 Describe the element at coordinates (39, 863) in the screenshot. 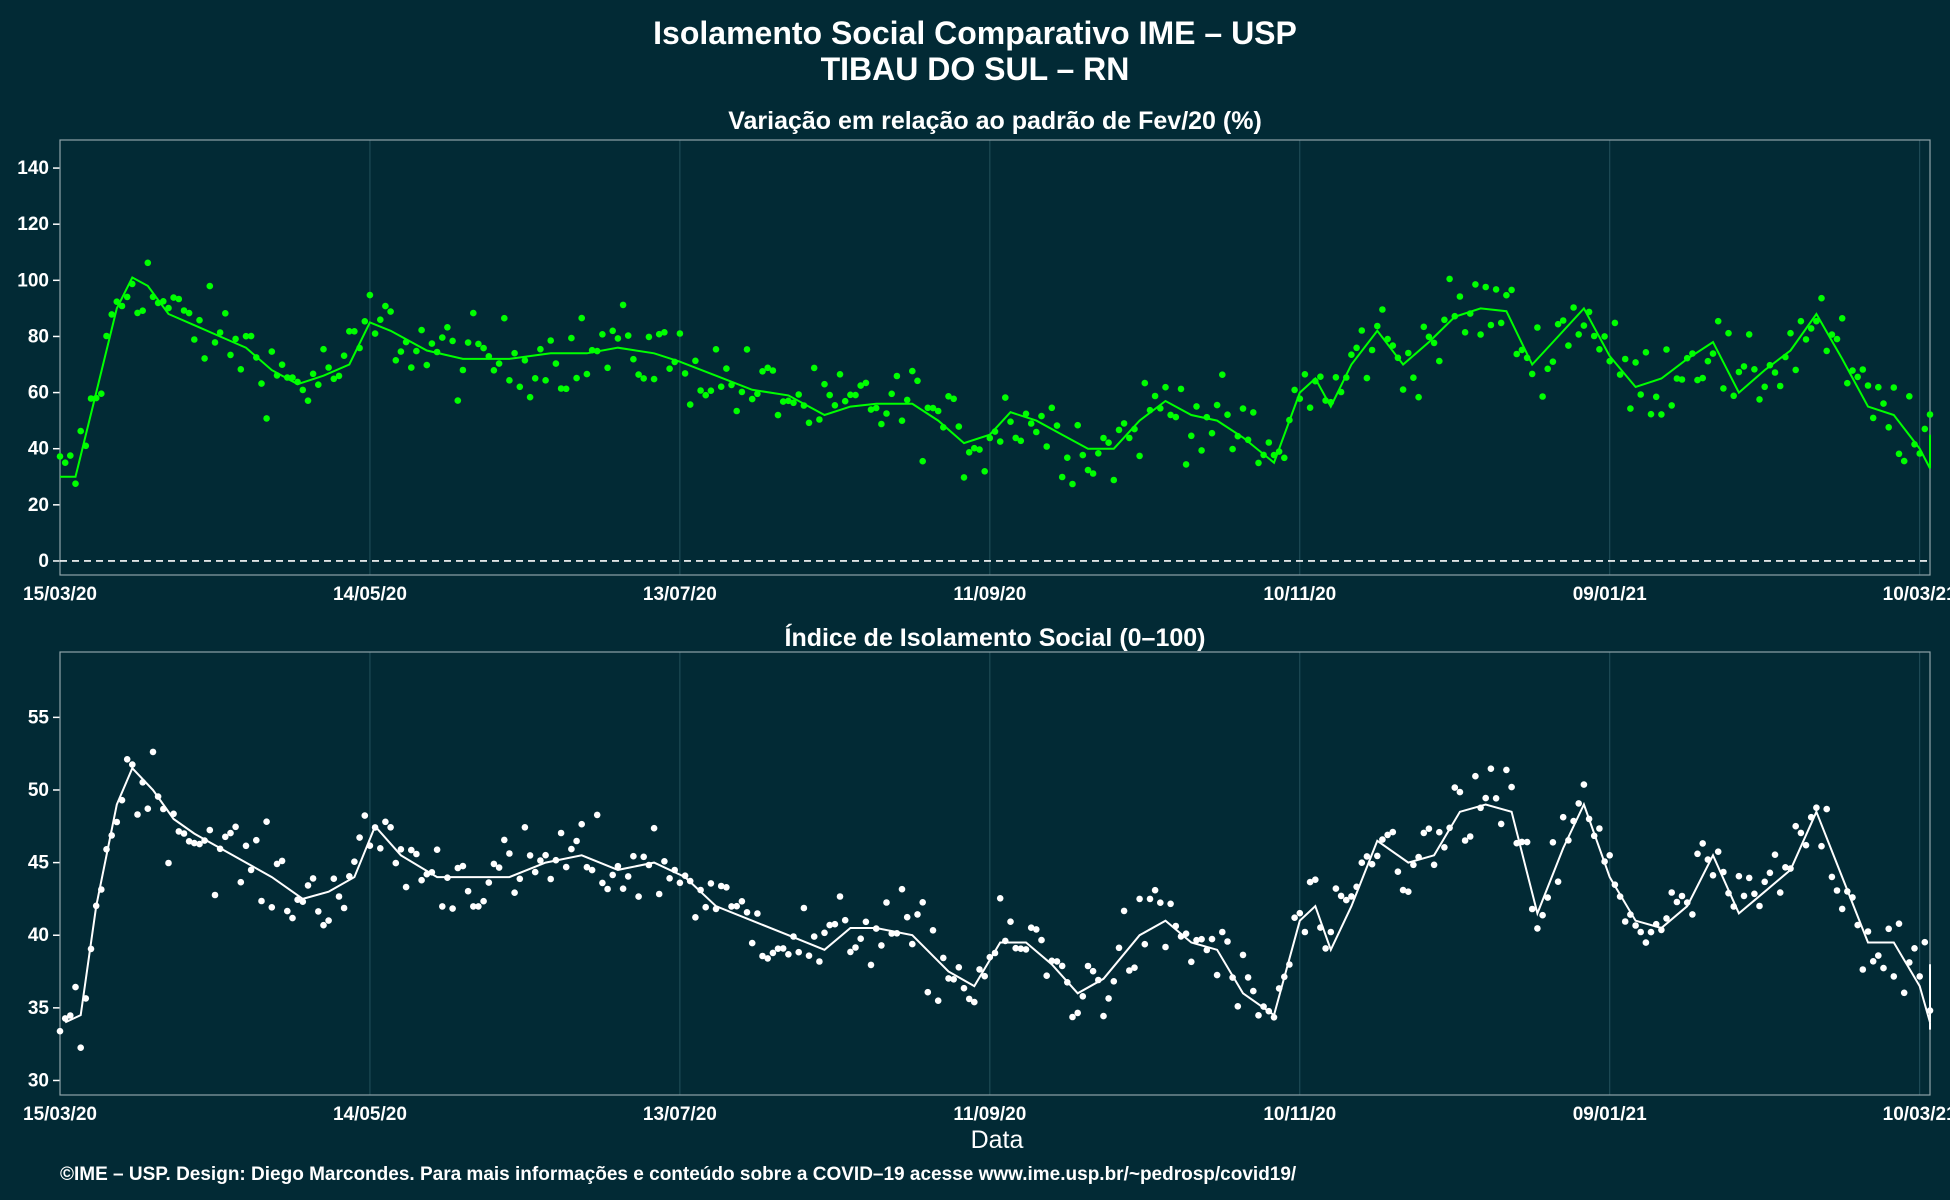

I see `y-tick-label: 45` at that location.